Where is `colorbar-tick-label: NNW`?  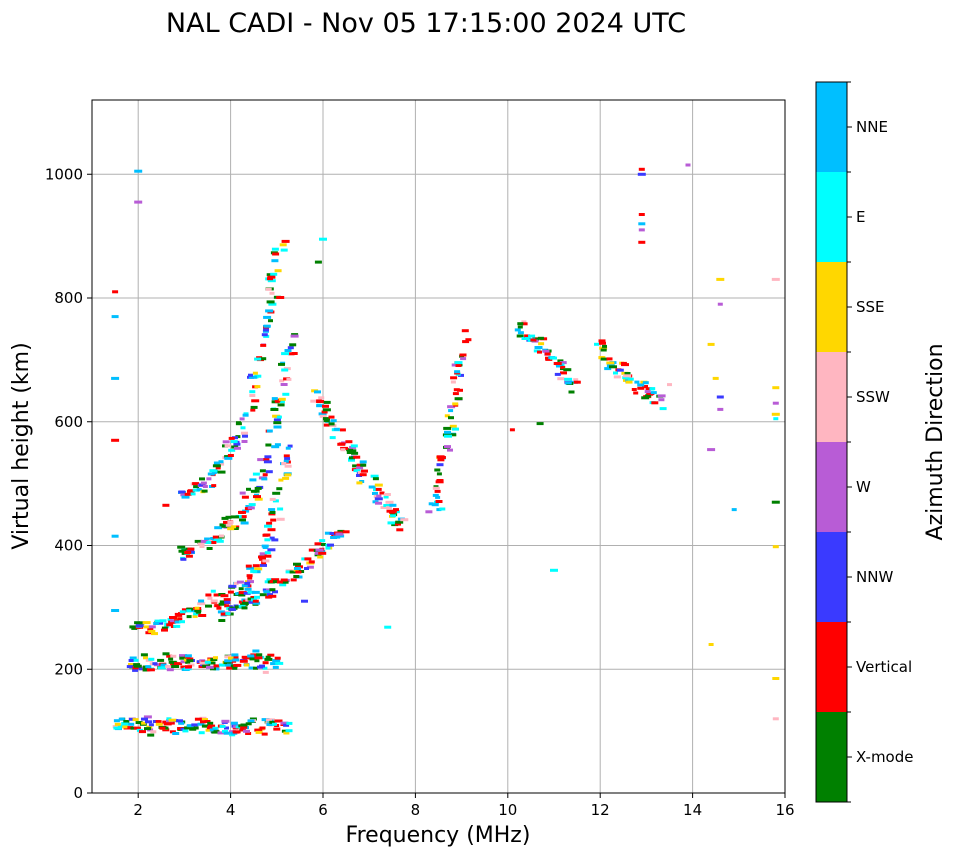
colorbar-tick-label: NNW is located at coordinates (874, 577).